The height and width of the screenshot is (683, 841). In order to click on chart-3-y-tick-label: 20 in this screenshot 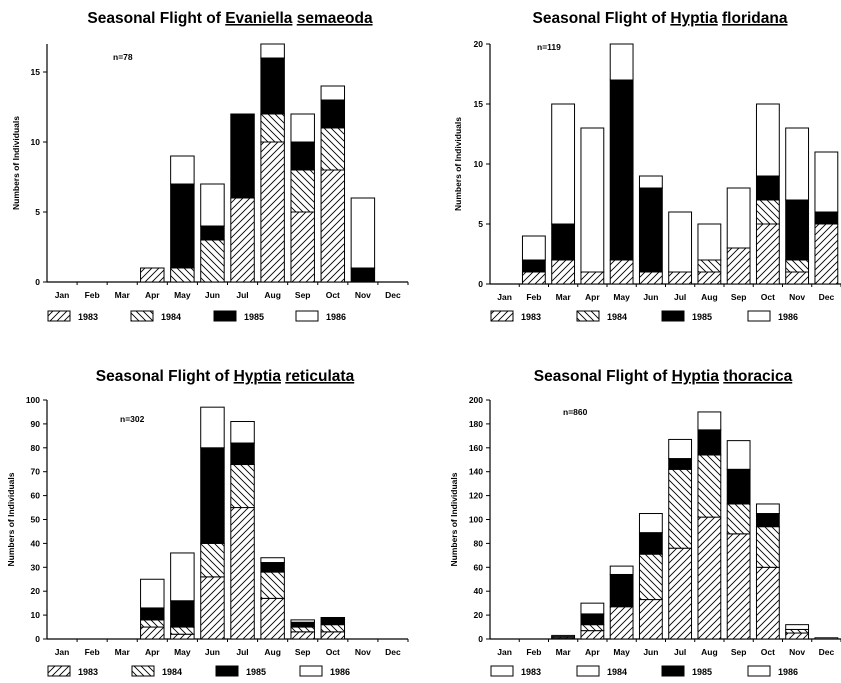, I will do `click(36, 591)`.